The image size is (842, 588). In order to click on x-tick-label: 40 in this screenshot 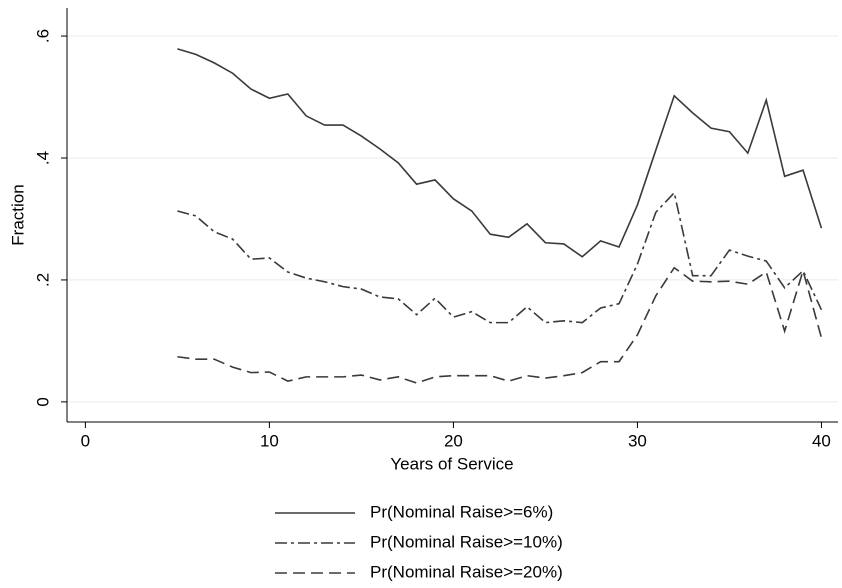, I will do `click(821, 440)`.